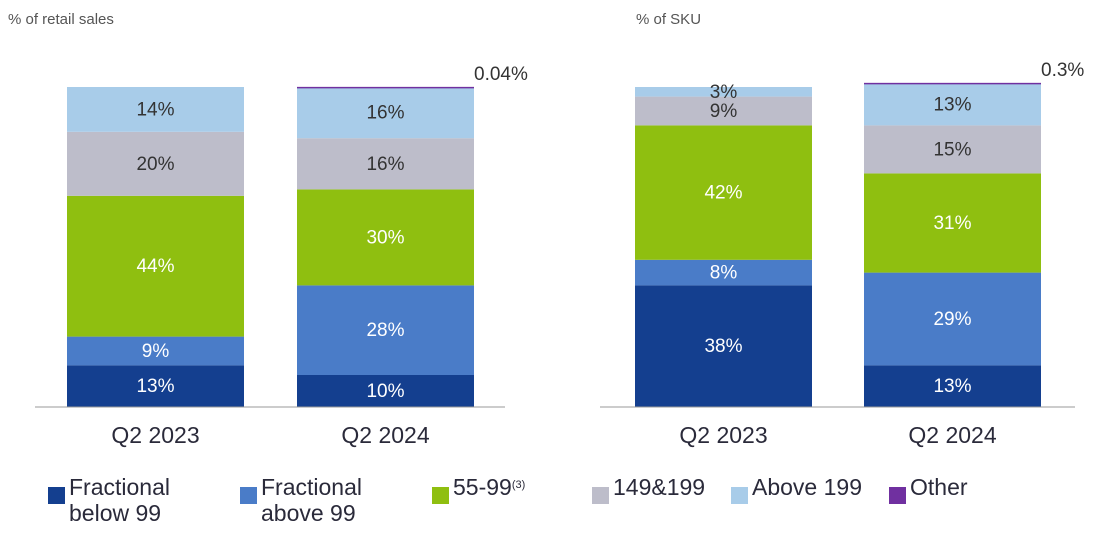  I want to click on value-label: 44%, so click(155, 266).